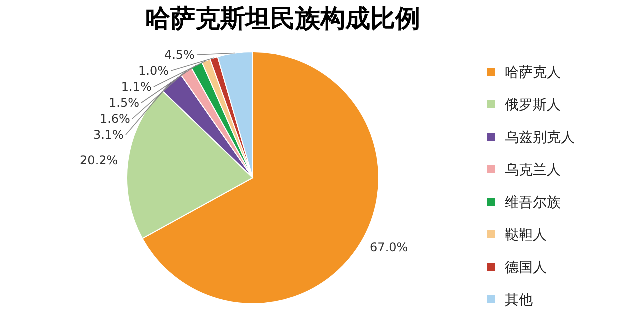  I want to click on legend-label: 哈萨克人, so click(533, 72).